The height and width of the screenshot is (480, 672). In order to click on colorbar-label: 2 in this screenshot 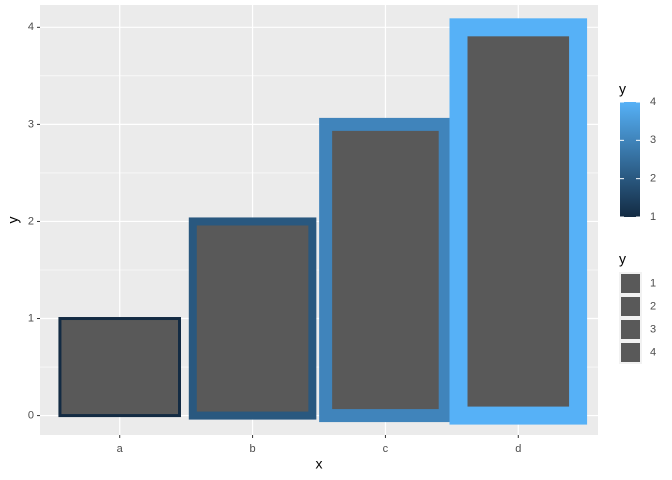, I will do `click(653, 179)`.